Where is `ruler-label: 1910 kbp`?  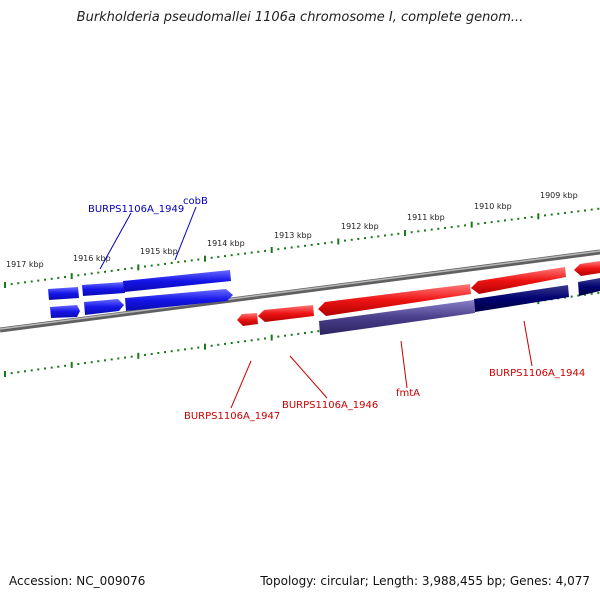 ruler-label: 1910 kbp is located at coordinates (493, 206).